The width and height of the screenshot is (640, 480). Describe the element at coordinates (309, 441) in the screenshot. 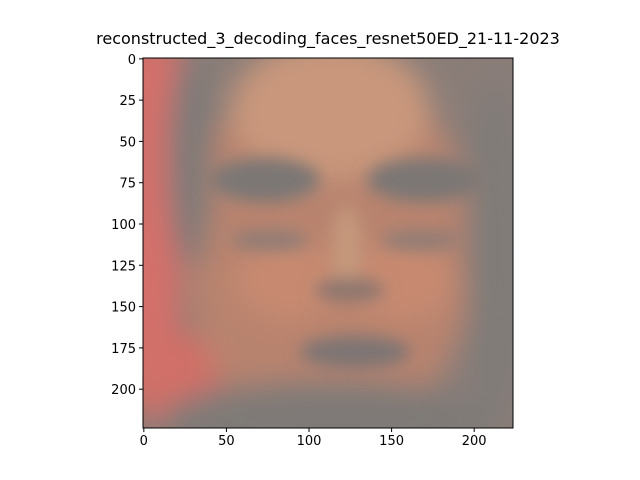

I see `x-tick-label: 100` at that location.